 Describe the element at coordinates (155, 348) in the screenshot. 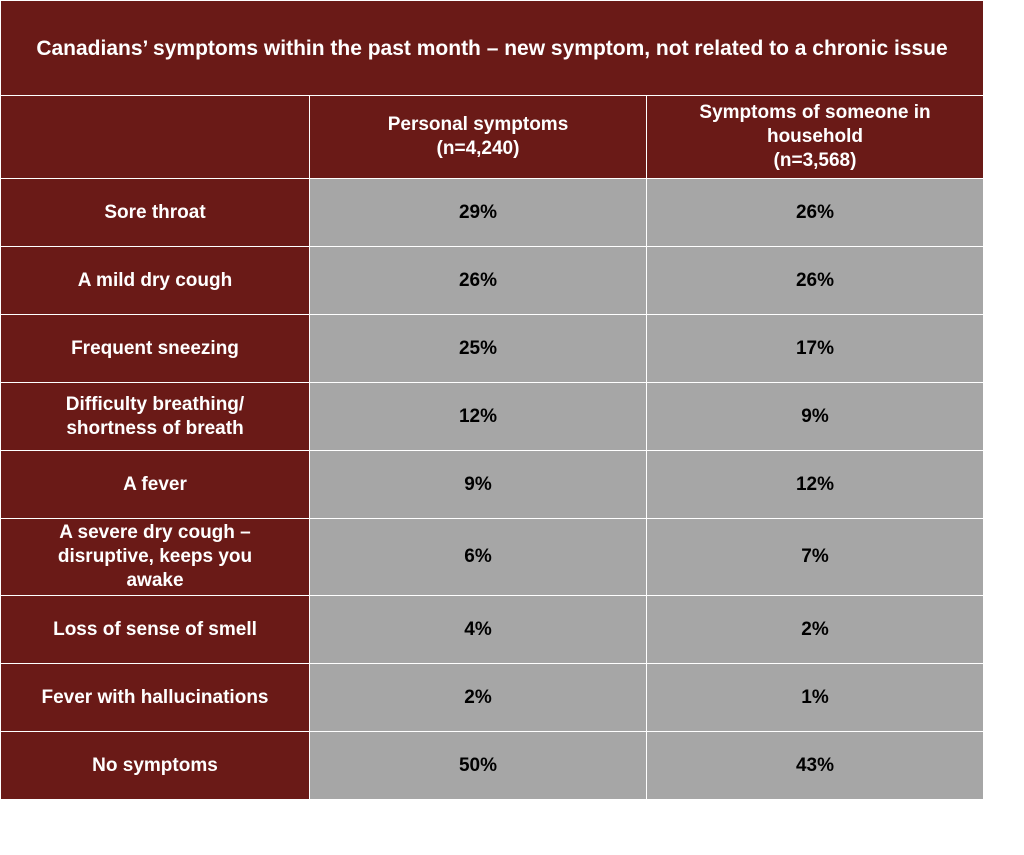

I see `row-label: Frequent sneezing` at that location.